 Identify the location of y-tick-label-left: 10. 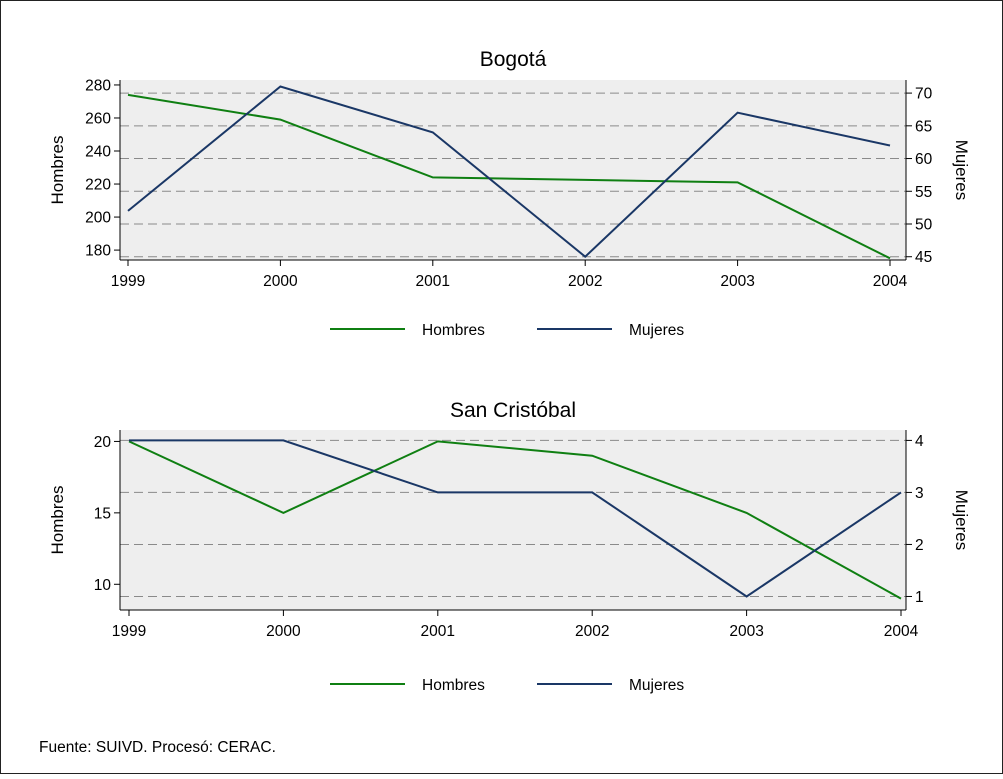
(103, 585).